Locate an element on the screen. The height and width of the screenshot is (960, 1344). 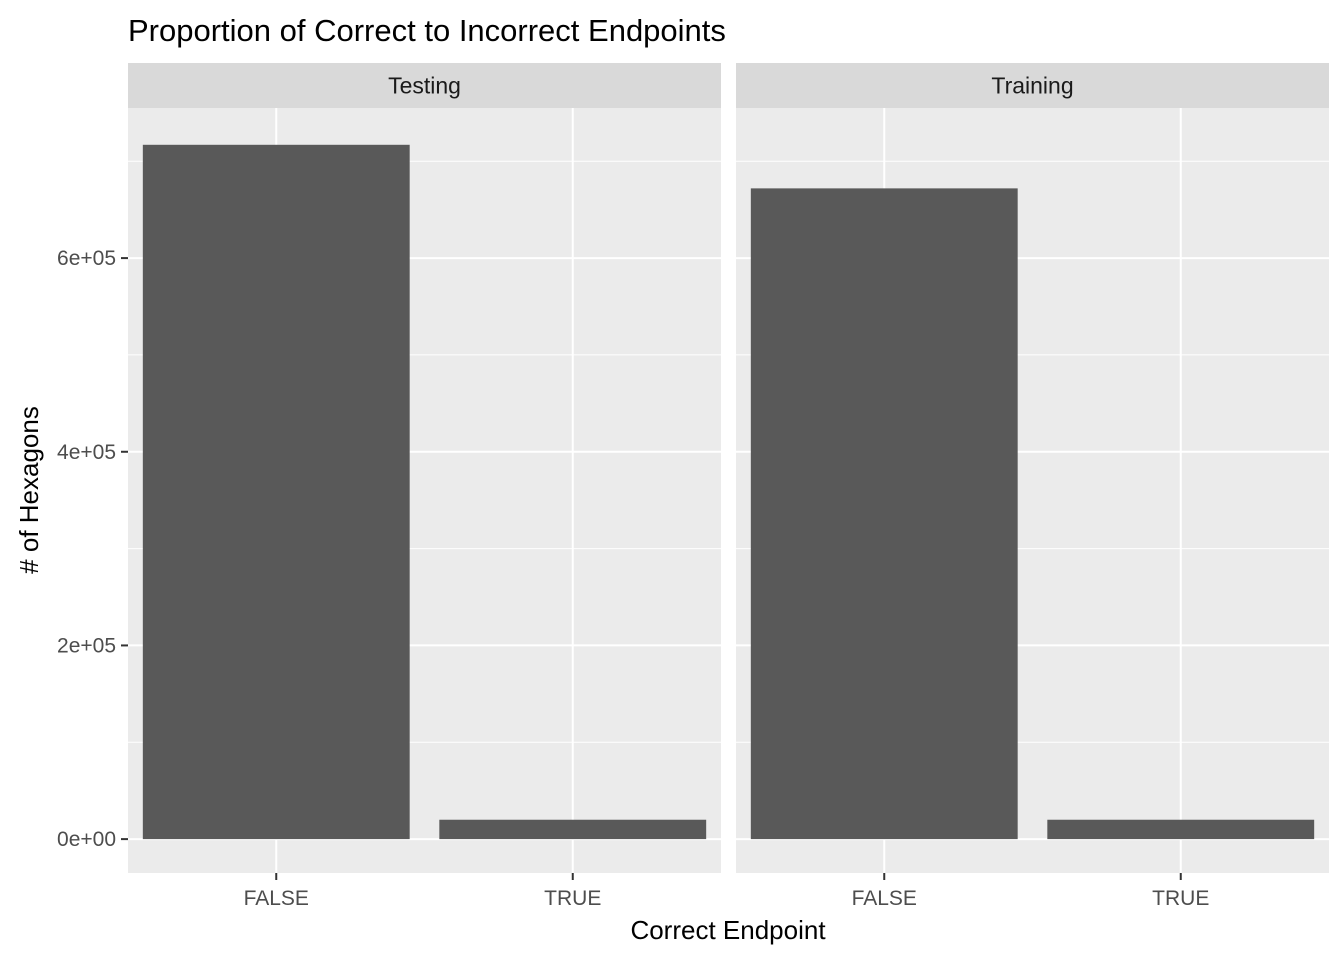
y-tick-label: 4e+05 is located at coordinates (86, 452).